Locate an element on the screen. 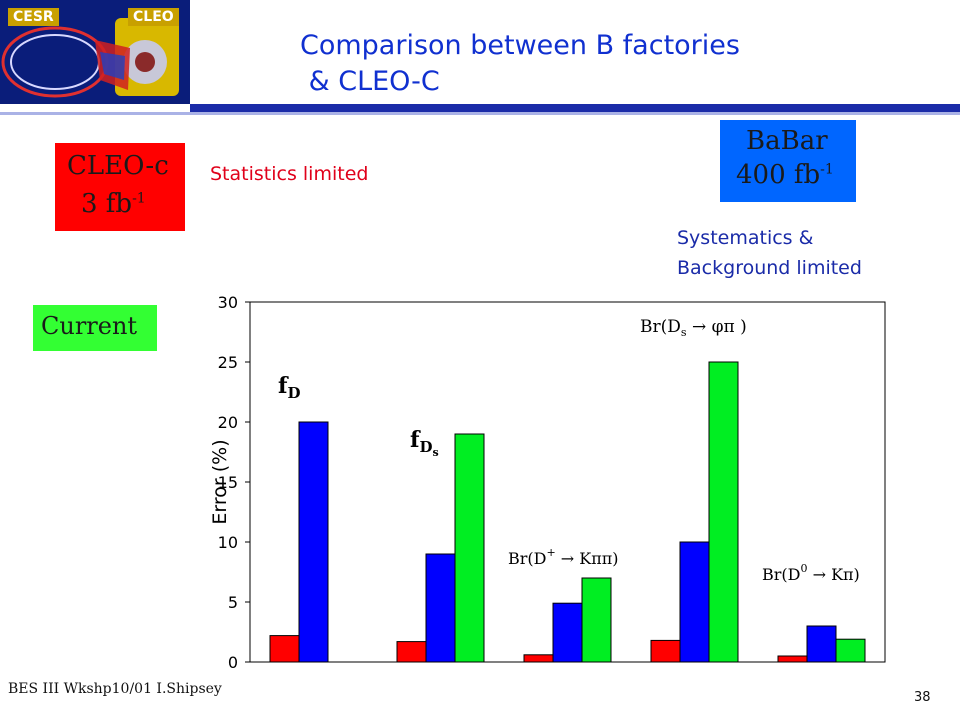  cleo-c-box: CLEO-c 3 fb-1 is located at coordinates (120, 187).